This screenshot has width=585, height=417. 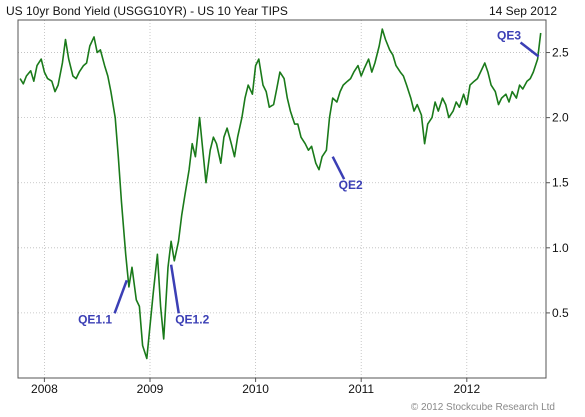 What do you see at coordinates (529, 49) in the screenshot?
I see `annotation-pointer-qe3` at bounding box center [529, 49].